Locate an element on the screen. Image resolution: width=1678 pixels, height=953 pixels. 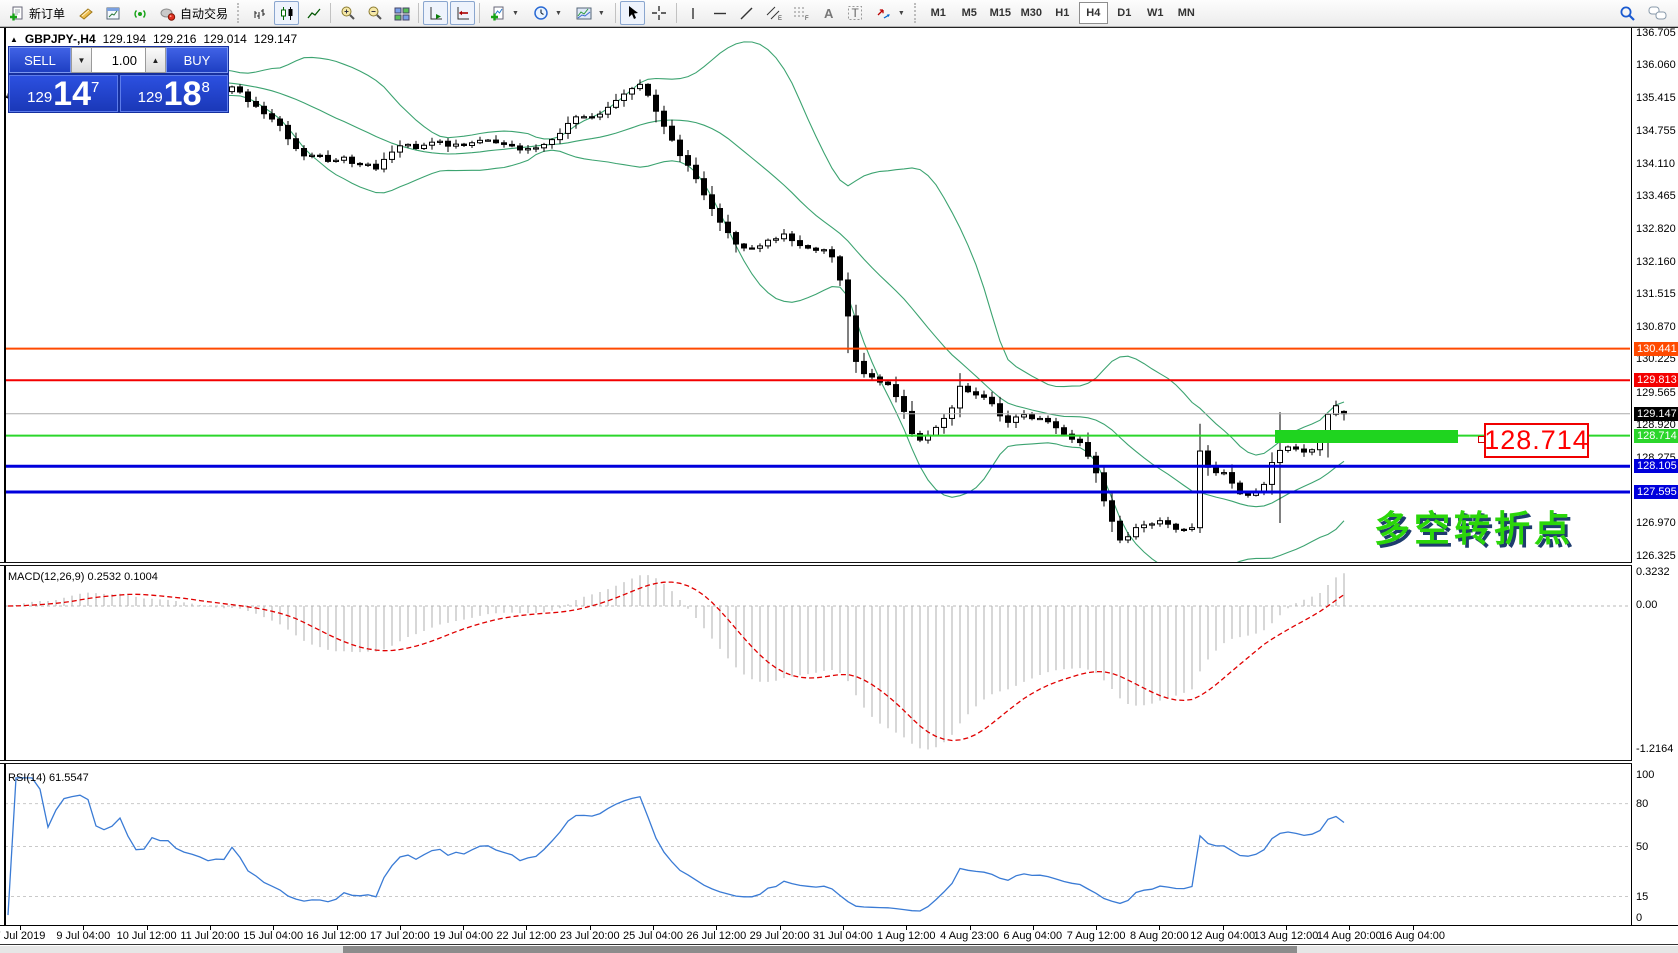
chart-shift-button is located at coordinates (463, 13).